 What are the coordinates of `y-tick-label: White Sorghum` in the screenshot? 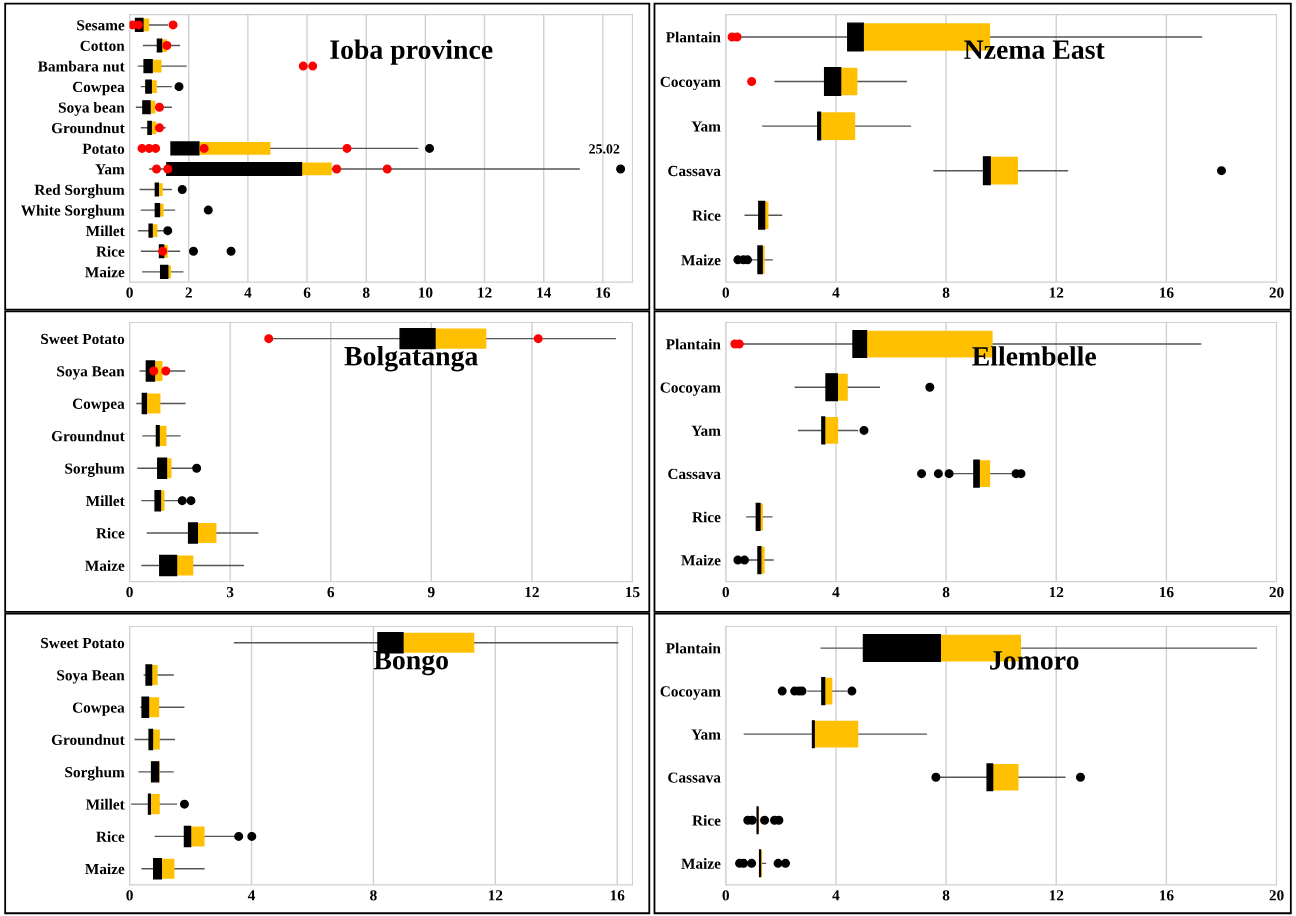 It's located at (72, 211).